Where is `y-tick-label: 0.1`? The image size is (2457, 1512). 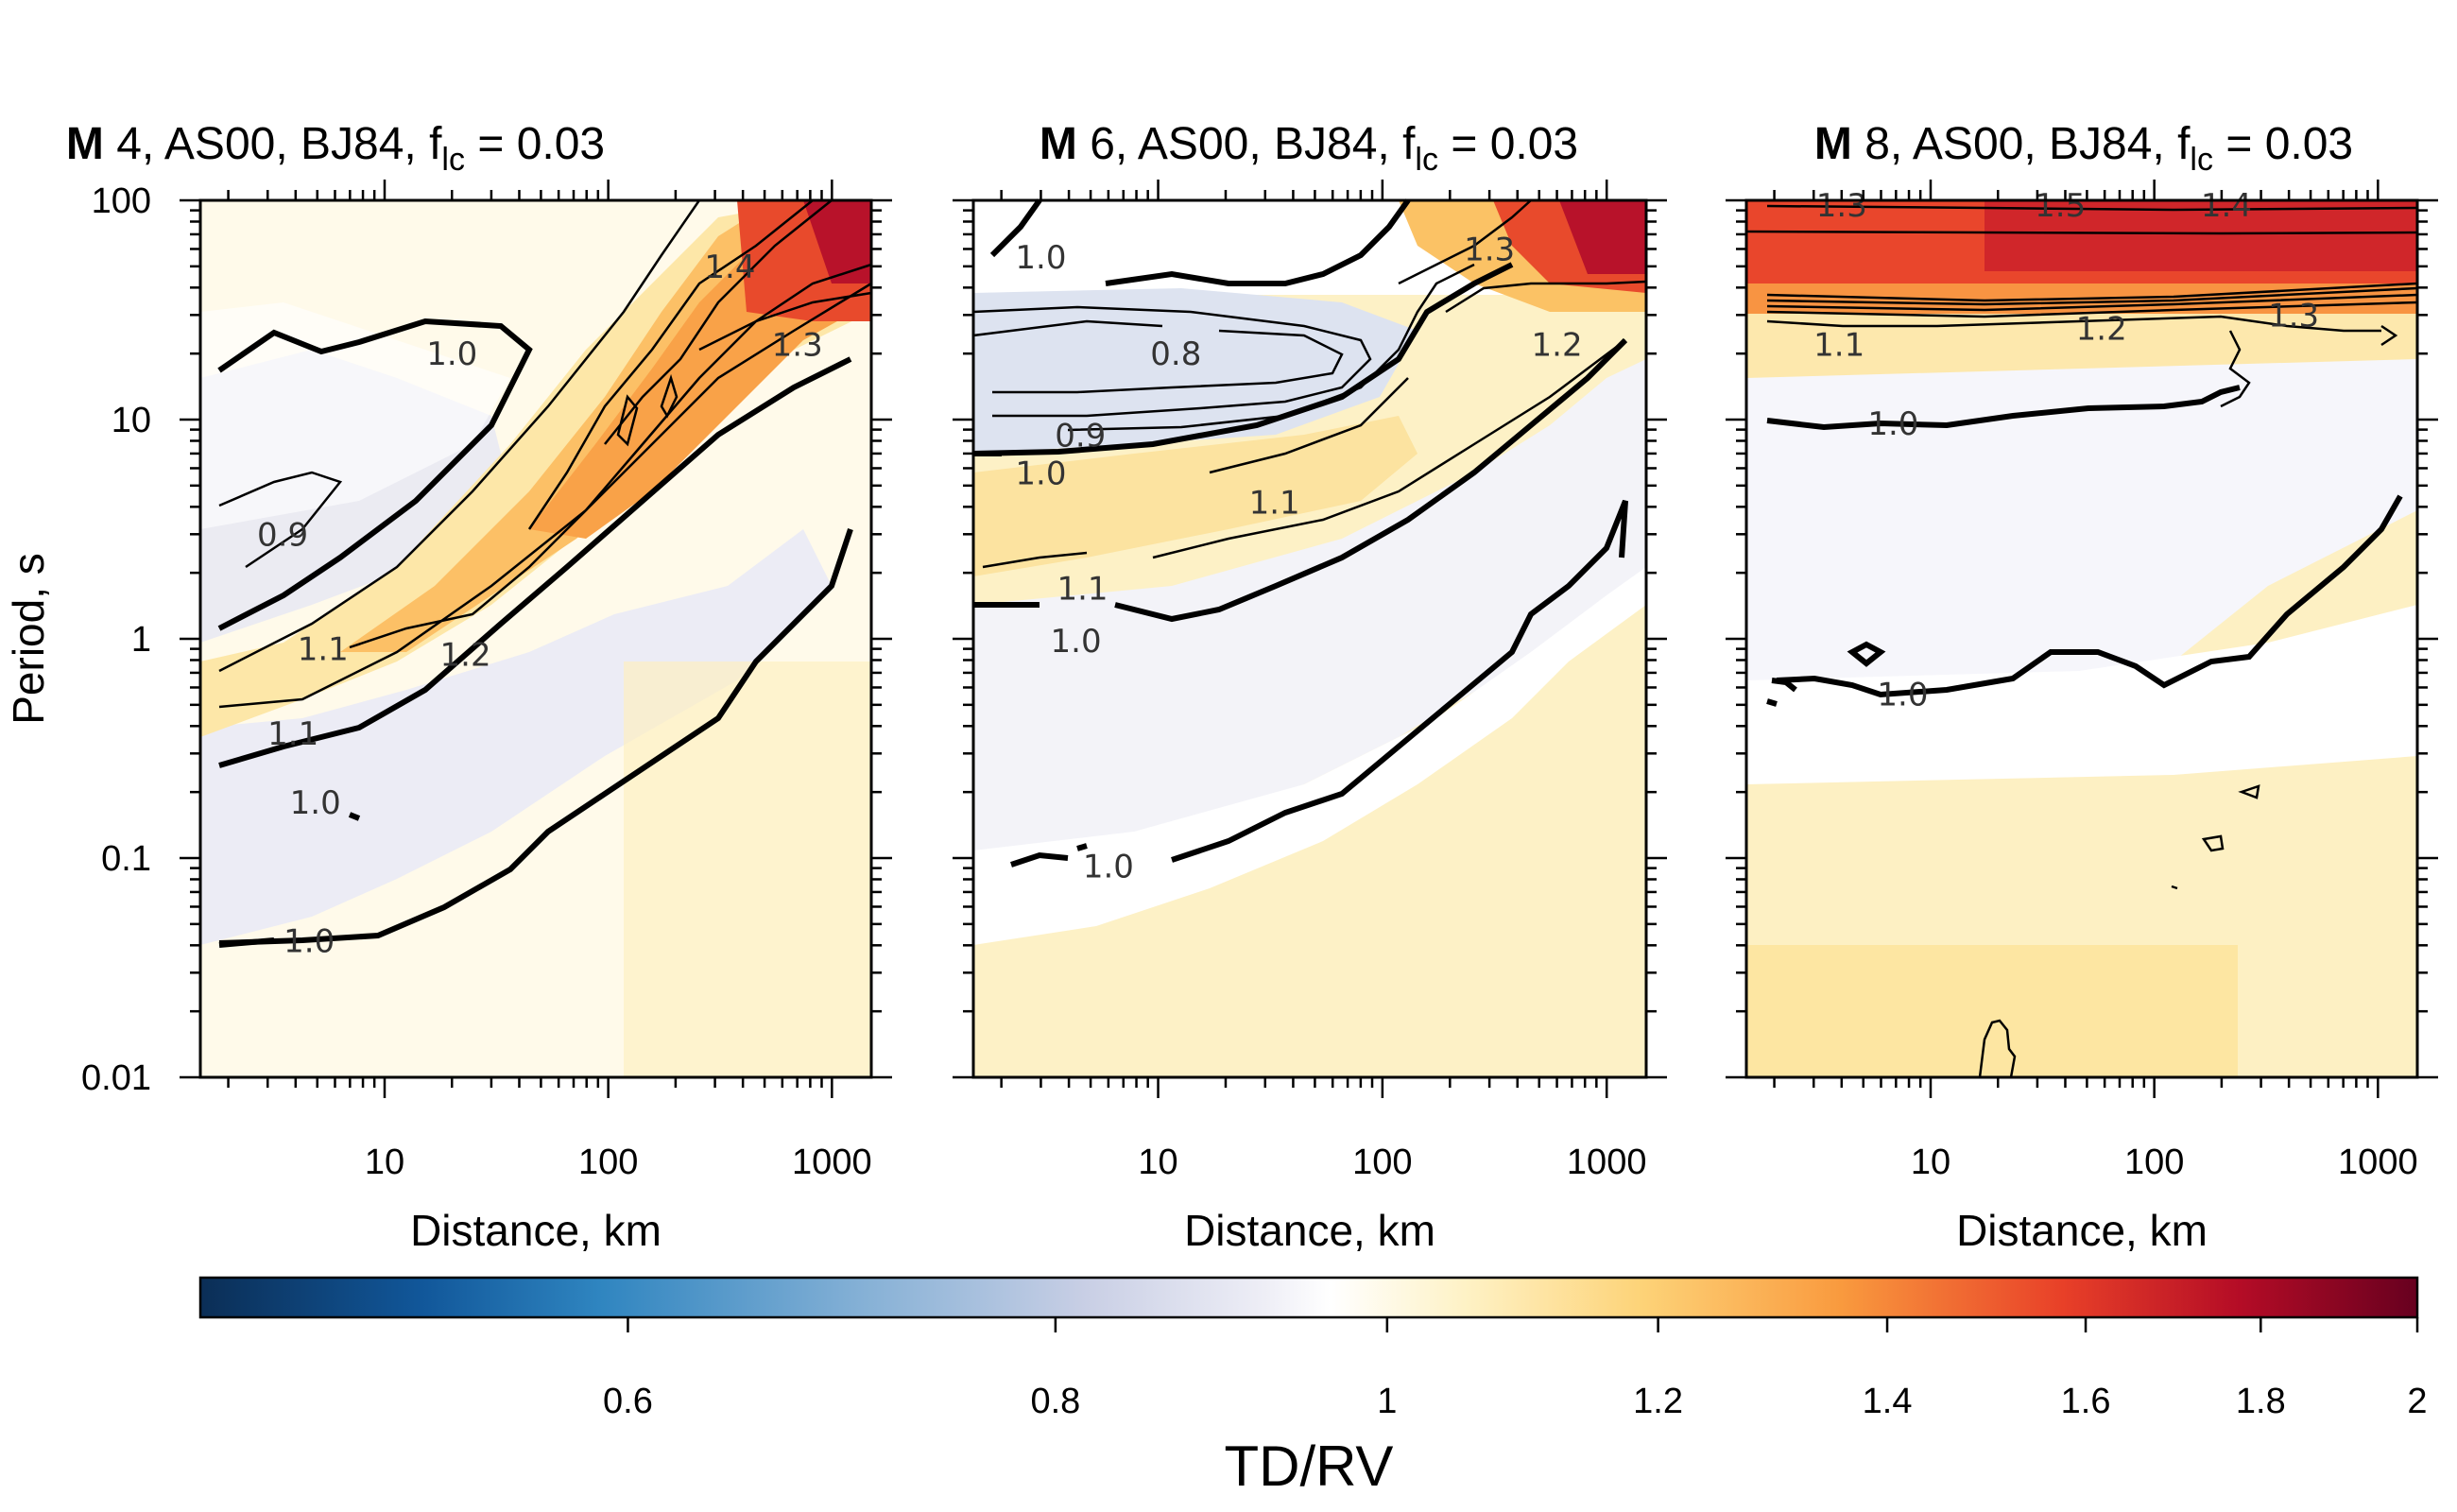 y-tick-label: 0.1 is located at coordinates (126, 859).